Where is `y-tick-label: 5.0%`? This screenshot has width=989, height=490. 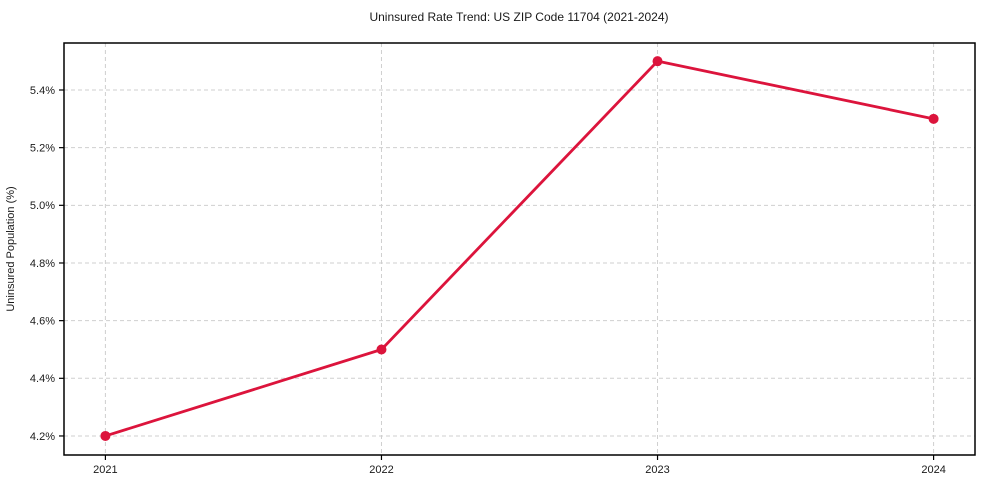
y-tick-label: 5.0% is located at coordinates (42, 206).